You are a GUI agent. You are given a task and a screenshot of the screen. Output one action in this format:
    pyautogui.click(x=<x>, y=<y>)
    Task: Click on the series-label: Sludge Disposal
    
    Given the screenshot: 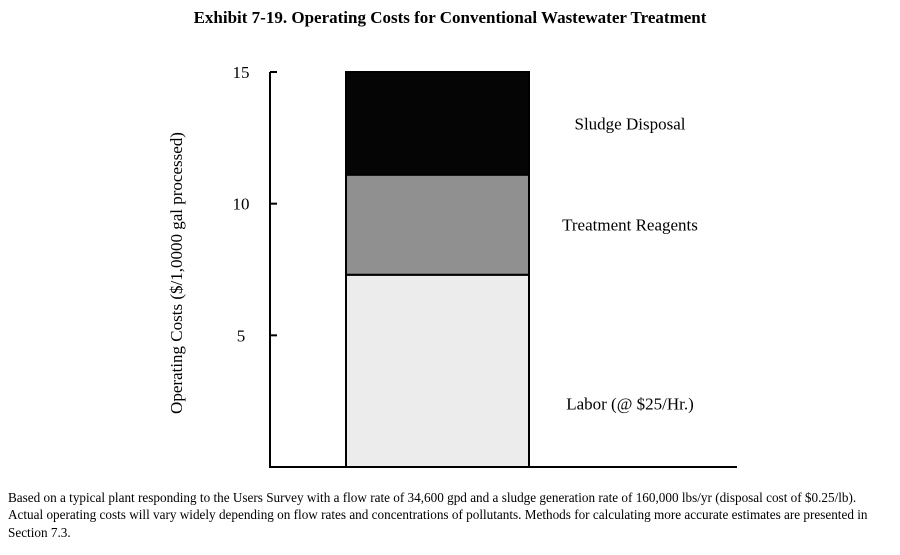 What is the action you would take?
    pyautogui.click(x=630, y=123)
    